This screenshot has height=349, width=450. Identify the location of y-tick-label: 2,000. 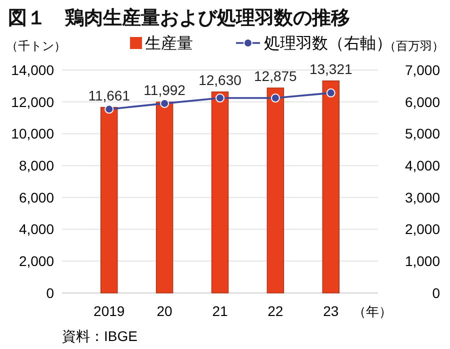
(36, 261).